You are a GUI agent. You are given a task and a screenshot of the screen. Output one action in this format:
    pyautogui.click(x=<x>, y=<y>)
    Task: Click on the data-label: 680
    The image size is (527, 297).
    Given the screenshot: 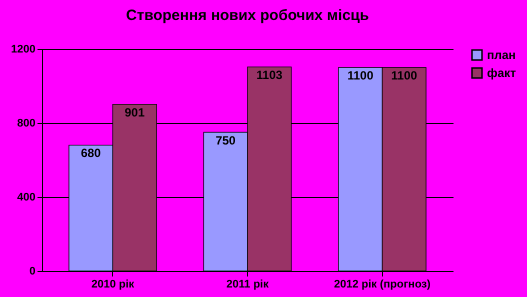 What is the action you would take?
    pyautogui.click(x=91, y=153)
    